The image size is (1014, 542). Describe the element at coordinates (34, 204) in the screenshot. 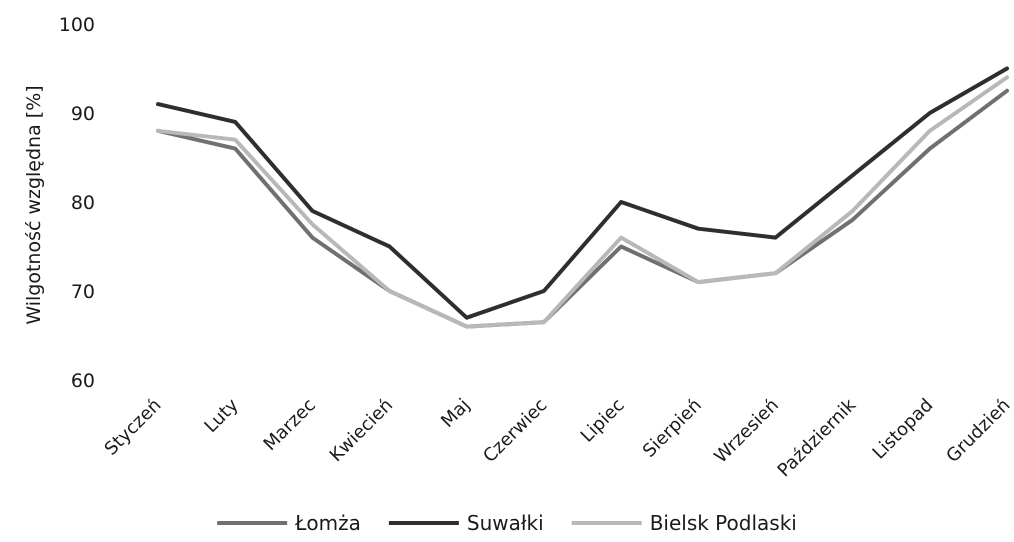

I see `y-axis-title: Wilgotność względna [%]` at that location.